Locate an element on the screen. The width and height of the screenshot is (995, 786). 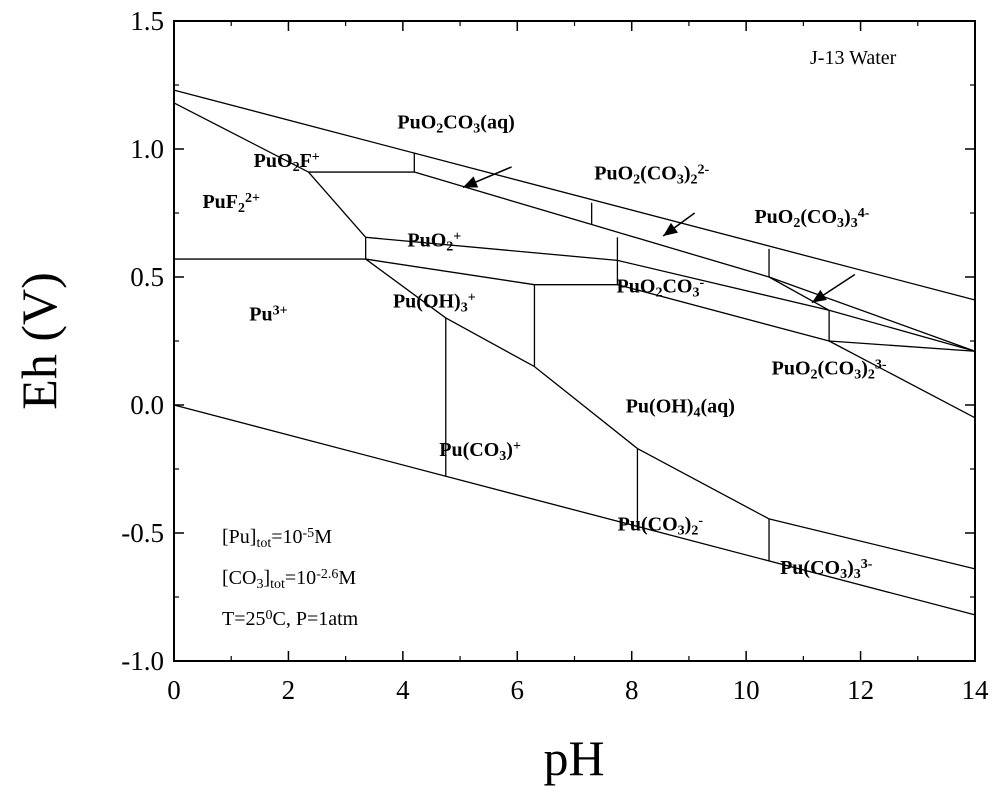
condition-line: T=250C, P=1atm is located at coordinates (290, 619).